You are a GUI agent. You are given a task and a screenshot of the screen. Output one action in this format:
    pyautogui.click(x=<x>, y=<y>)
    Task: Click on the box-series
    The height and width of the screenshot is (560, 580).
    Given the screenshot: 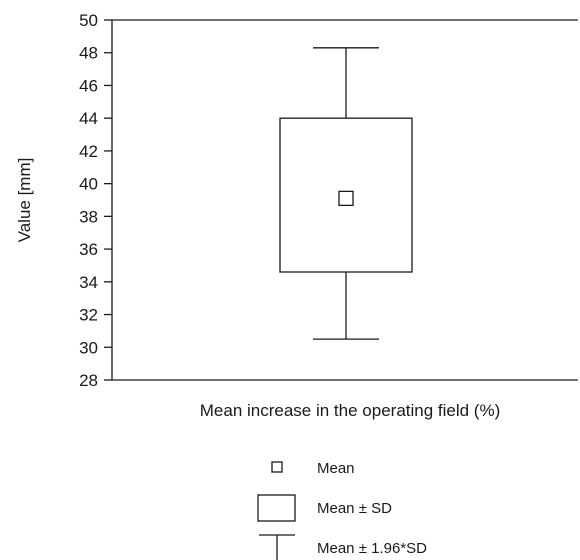 What is the action you would take?
    pyautogui.click(x=346, y=193)
    